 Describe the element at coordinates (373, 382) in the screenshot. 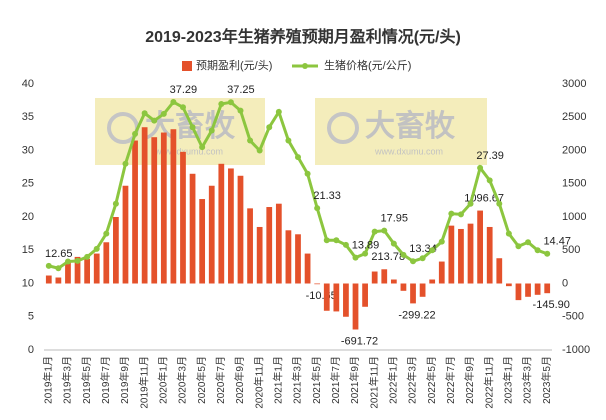

I see `x-tick-label: 2021年11月` at that location.